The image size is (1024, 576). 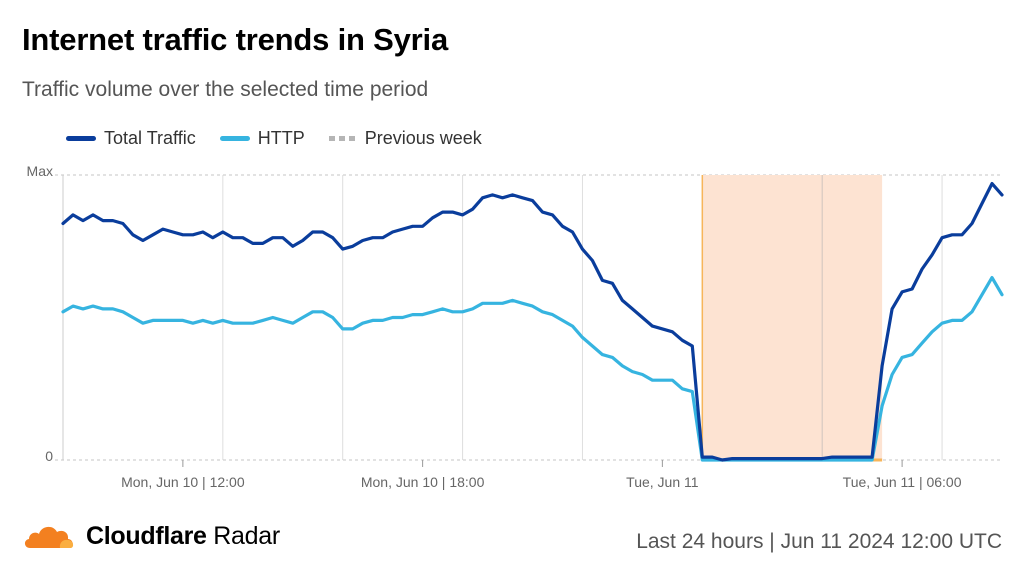 I want to click on outage-band-fill, so click(x=792, y=317).